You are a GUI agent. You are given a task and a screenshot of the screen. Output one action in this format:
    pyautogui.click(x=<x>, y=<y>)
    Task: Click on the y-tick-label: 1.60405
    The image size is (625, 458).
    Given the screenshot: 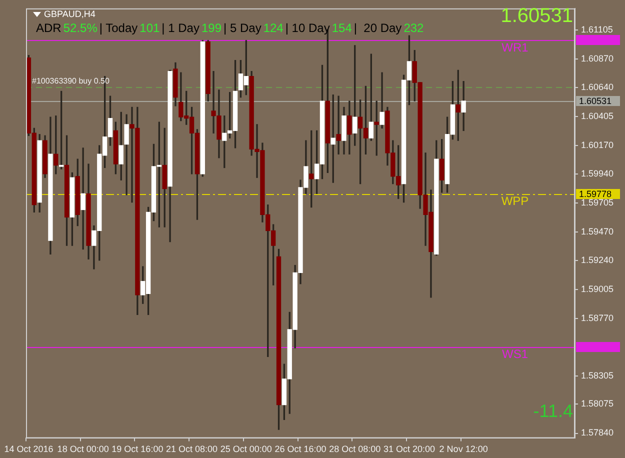 What is the action you would take?
    pyautogui.click(x=597, y=115)
    